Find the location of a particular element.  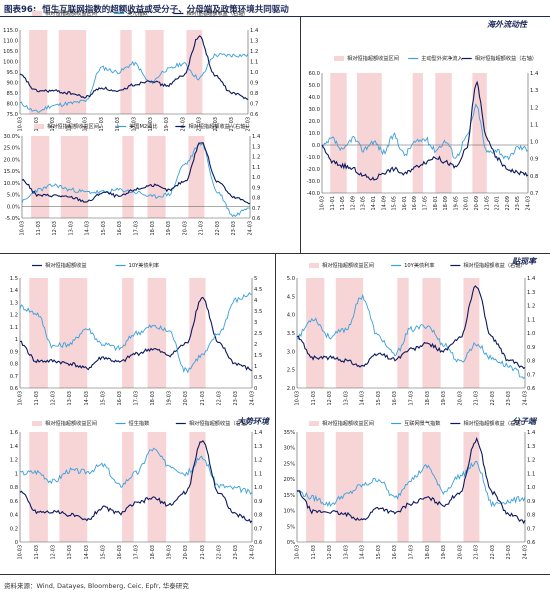

tick-label-x-m2: 14-03 is located at coordinates (88, 228).